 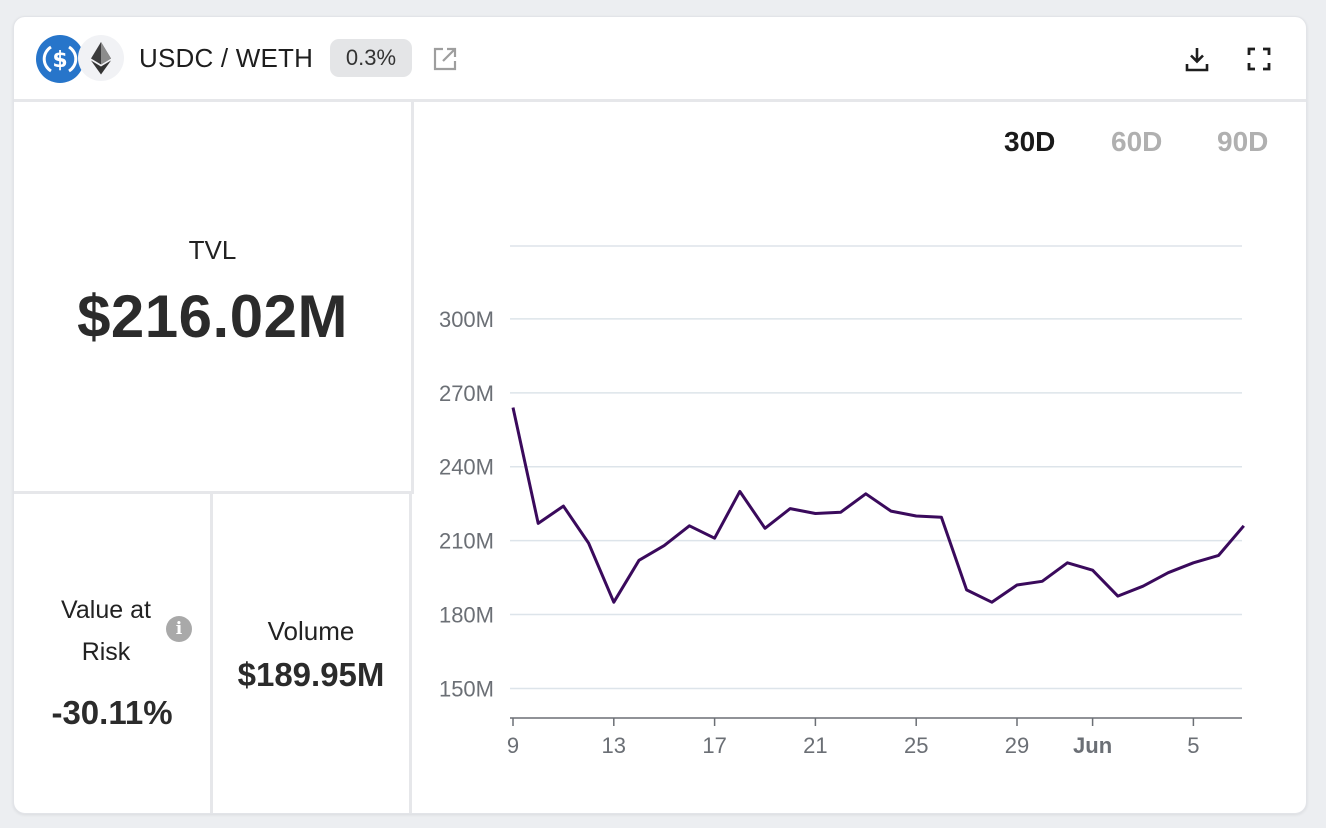 I want to click on value-at-risk-value: -30.11%, so click(x=112, y=712).